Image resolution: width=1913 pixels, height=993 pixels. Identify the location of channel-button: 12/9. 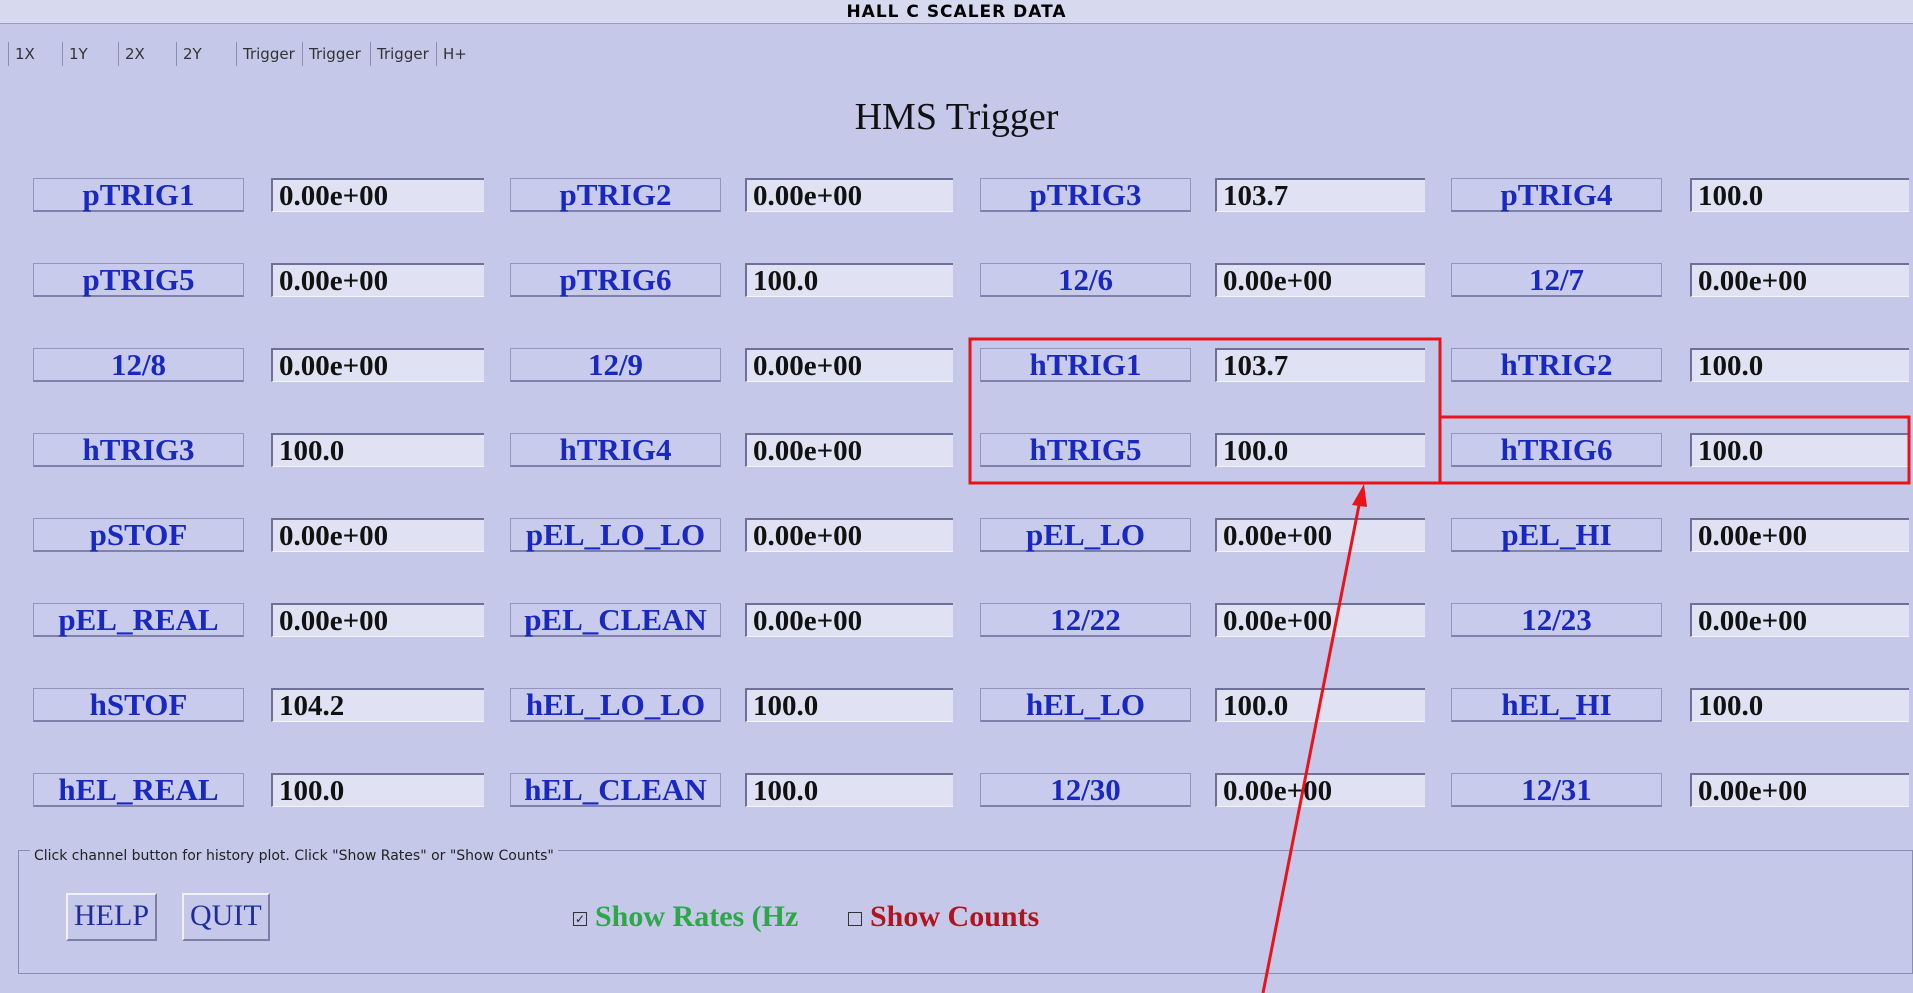
(615, 365).